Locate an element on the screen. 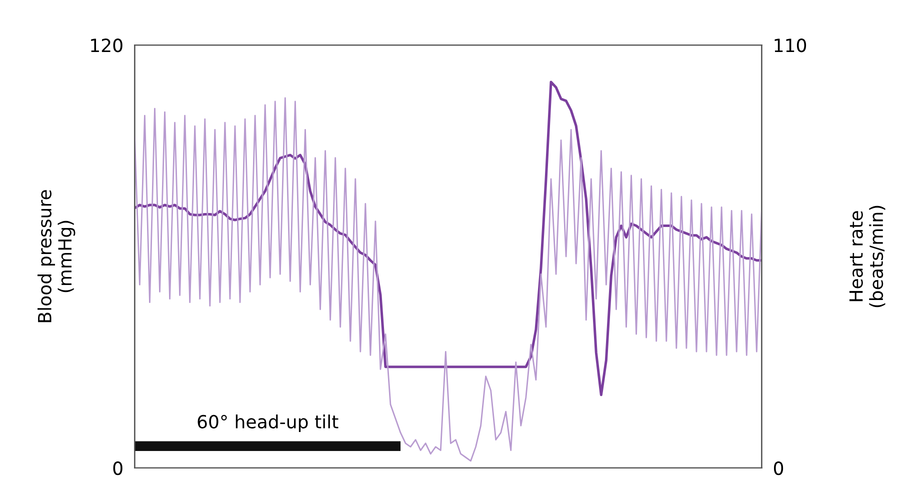 The height and width of the screenshot is (490, 910). annotation: 60° head-up tilt is located at coordinates (268, 423).